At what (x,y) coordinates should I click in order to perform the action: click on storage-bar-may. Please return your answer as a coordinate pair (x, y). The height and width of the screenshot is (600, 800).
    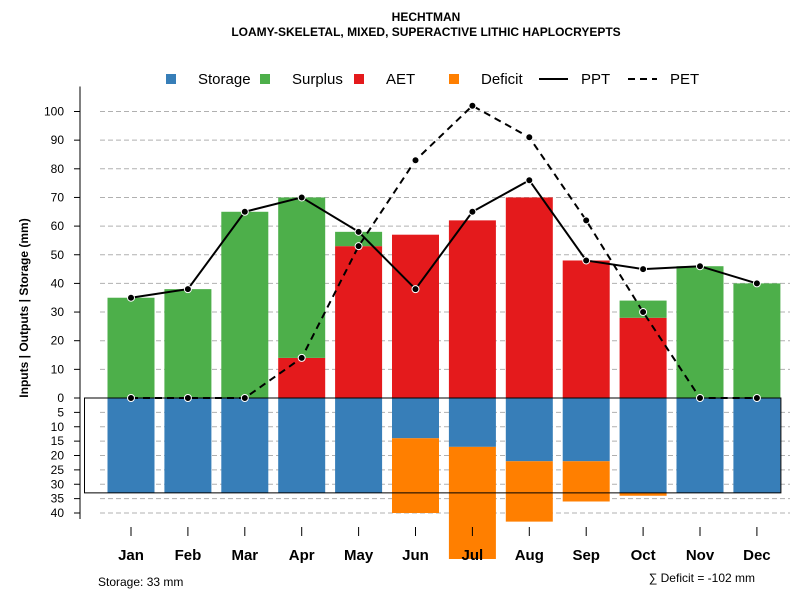
    Looking at the image, I should click on (359, 445).